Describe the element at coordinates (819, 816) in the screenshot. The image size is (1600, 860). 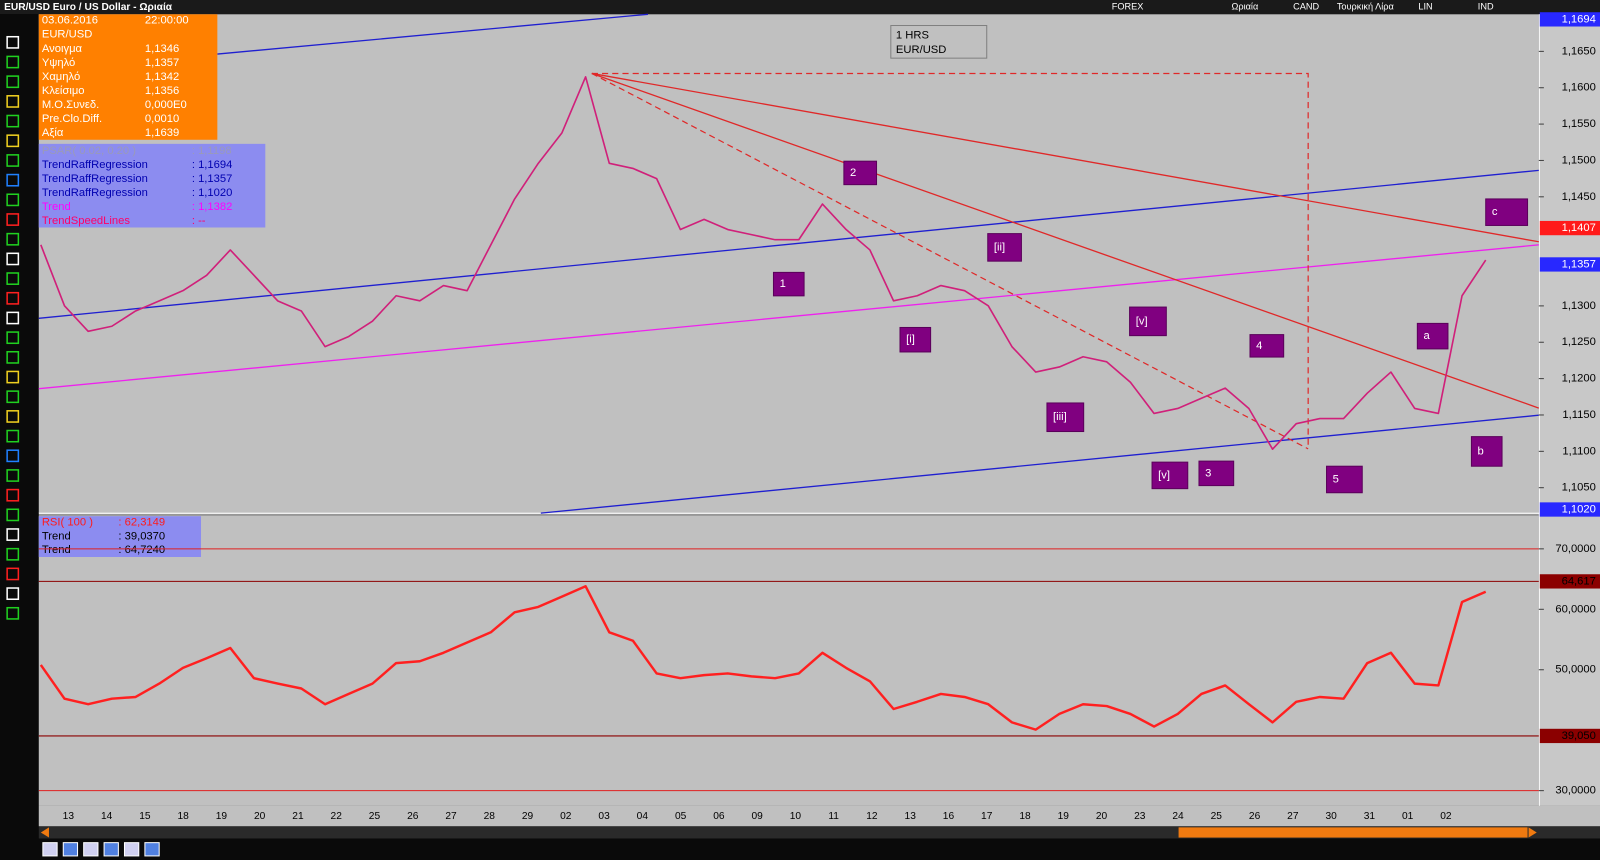
I see `date-axis` at that location.